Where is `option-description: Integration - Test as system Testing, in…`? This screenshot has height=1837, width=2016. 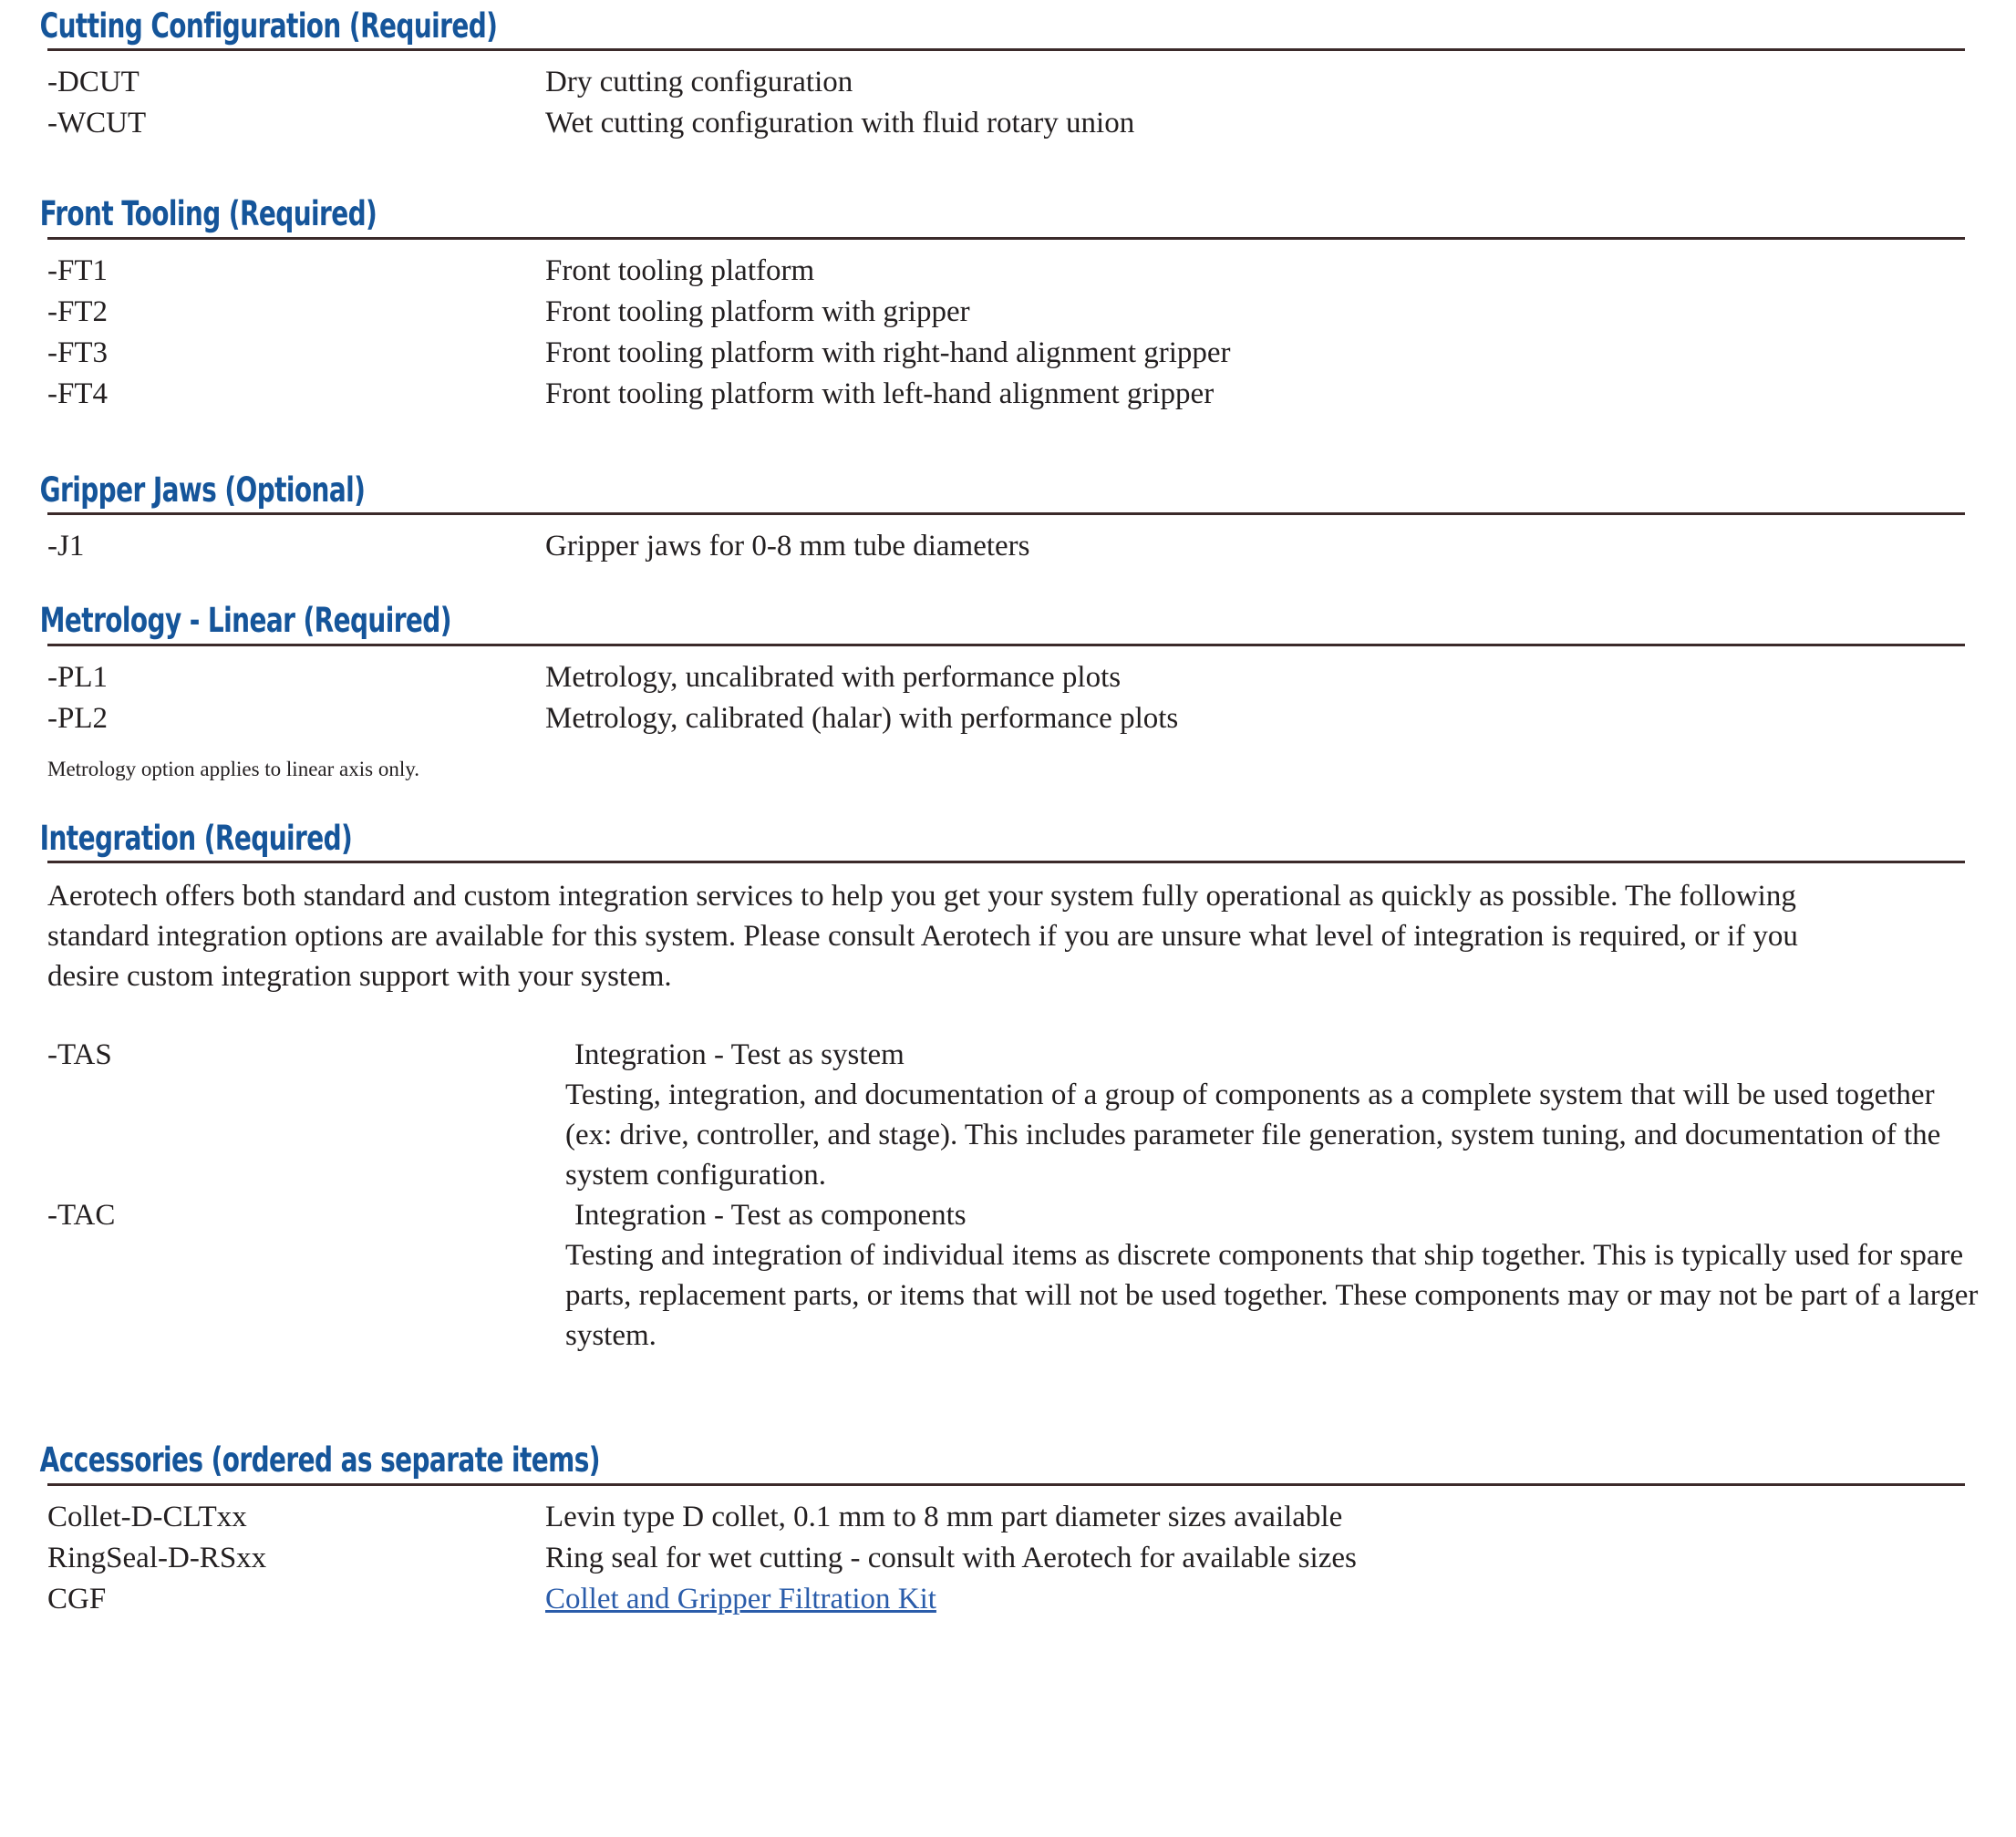 option-description: Integration - Test as system Testing, in… is located at coordinates (1290, 1115).